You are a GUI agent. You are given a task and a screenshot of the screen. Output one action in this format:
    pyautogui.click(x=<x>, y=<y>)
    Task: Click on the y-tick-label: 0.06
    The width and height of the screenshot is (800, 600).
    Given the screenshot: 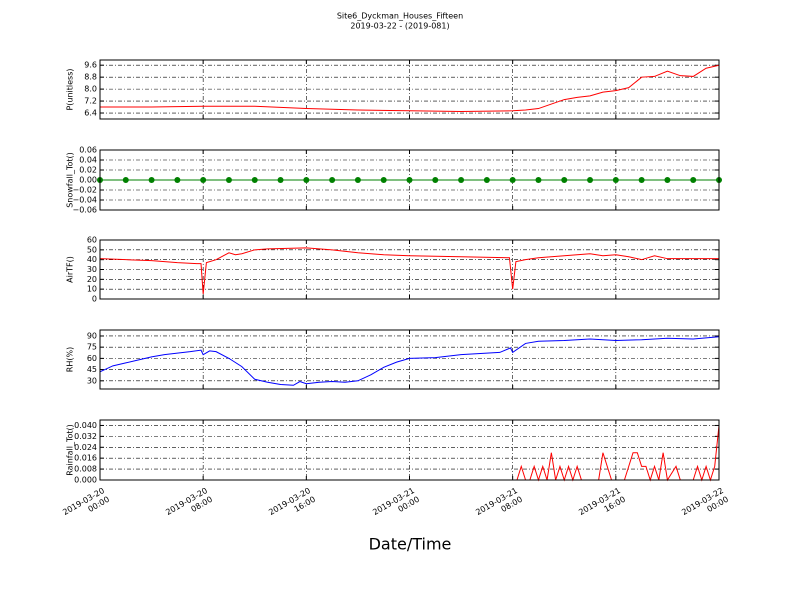 What is the action you would take?
    pyautogui.click(x=88, y=150)
    